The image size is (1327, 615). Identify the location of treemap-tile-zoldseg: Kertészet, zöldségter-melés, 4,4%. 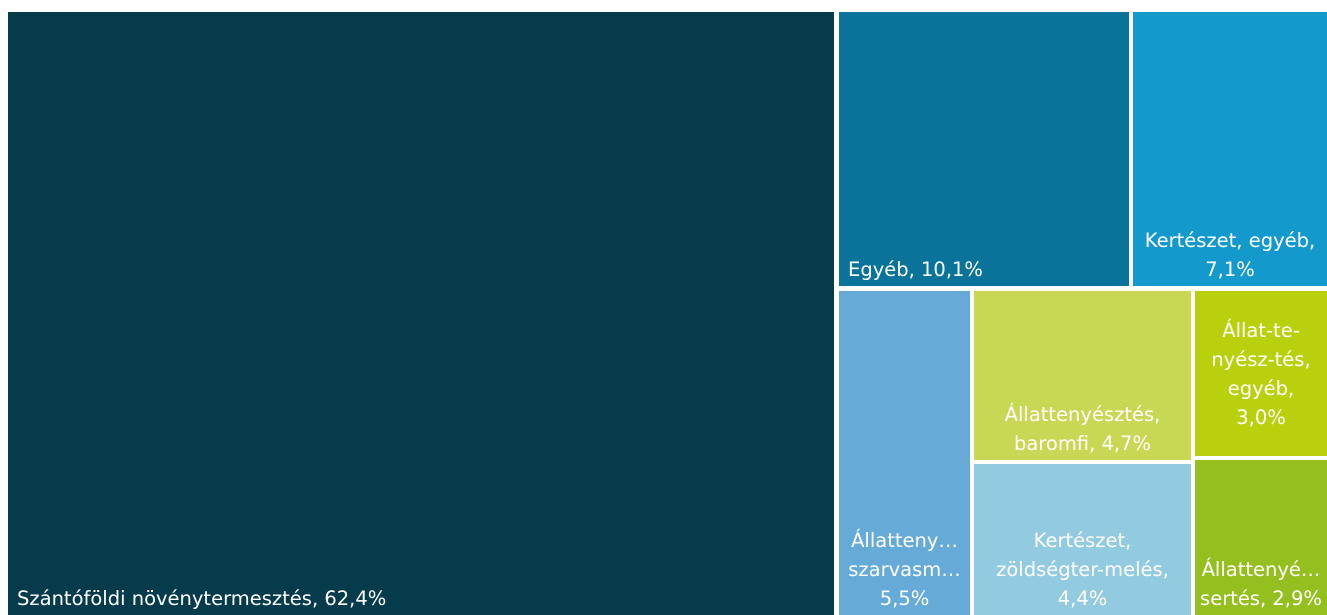
(1082, 539).